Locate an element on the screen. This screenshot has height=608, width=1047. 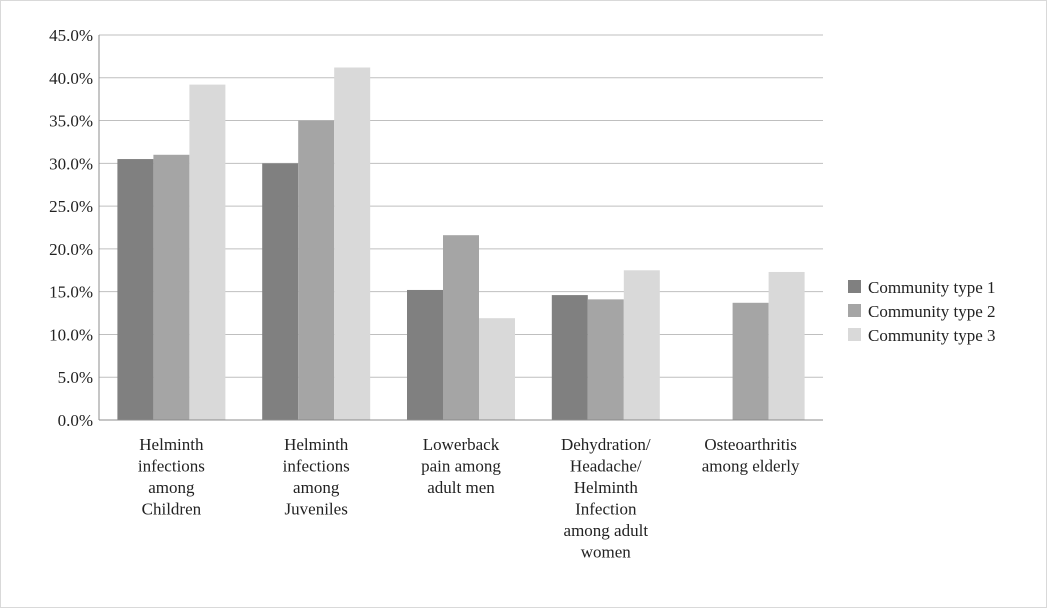
legend-label: Community type 1 is located at coordinates (932, 287).